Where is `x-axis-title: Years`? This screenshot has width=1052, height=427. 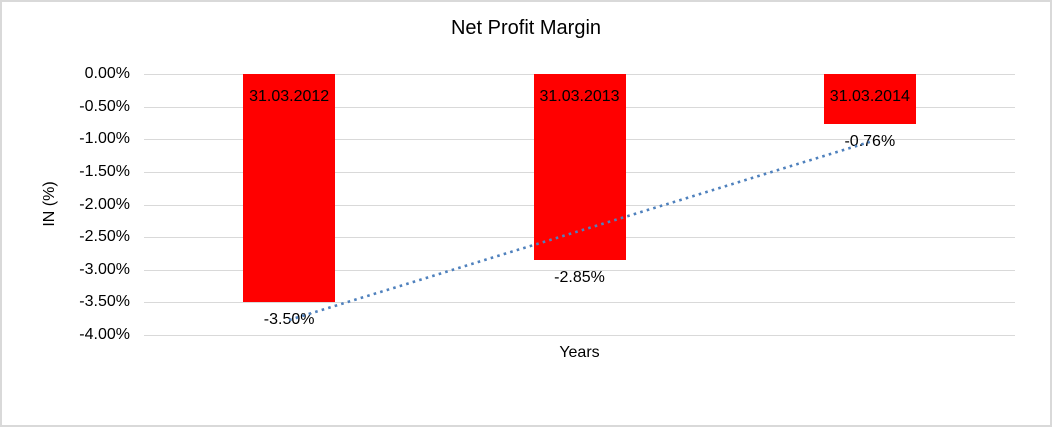
x-axis-title: Years is located at coordinates (579, 352).